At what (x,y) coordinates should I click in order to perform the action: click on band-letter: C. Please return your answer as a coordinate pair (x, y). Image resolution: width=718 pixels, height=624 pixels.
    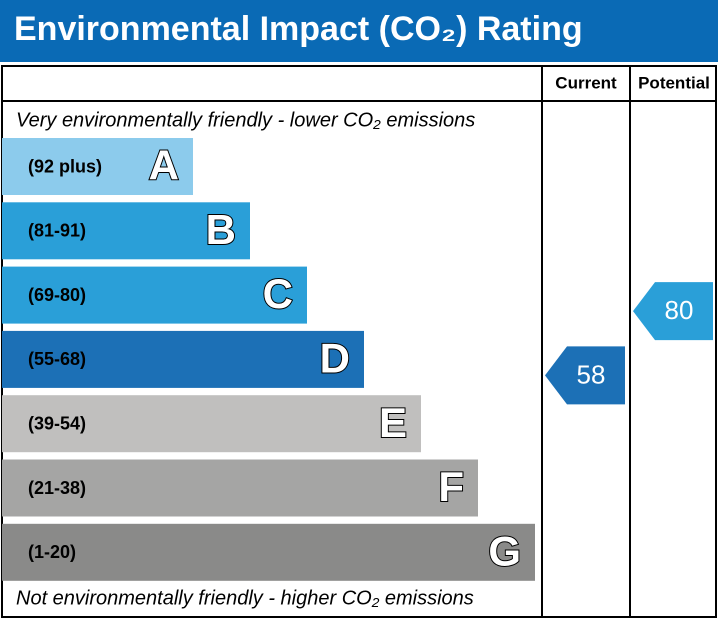
    Looking at the image, I should click on (278, 293).